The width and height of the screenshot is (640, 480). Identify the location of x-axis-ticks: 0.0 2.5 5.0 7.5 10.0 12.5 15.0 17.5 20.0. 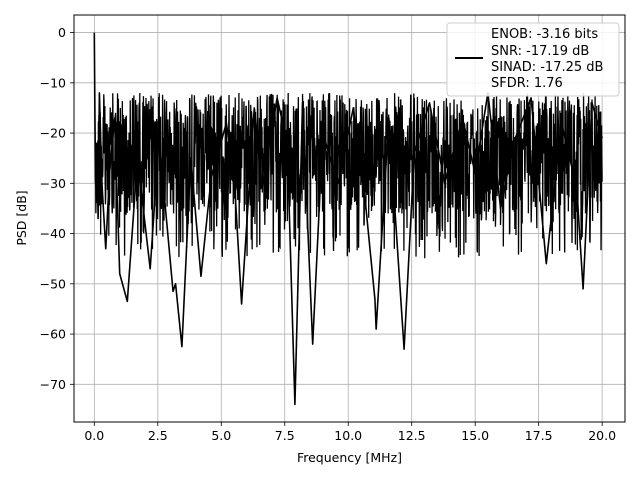
(350, 432).